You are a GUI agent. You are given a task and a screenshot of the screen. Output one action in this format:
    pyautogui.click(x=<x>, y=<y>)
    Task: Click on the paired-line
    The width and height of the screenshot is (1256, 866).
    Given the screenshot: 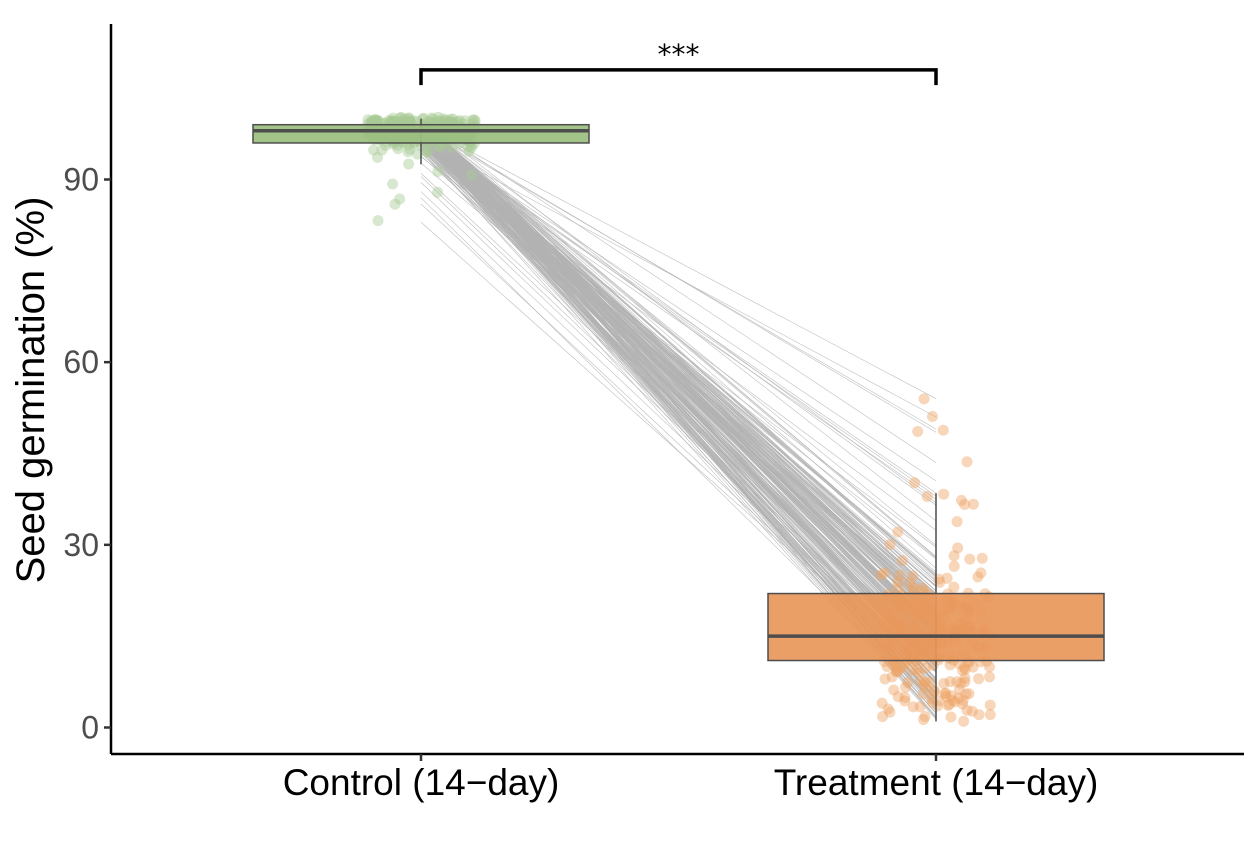 What is the action you would take?
    pyautogui.click(x=678, y=262)
    